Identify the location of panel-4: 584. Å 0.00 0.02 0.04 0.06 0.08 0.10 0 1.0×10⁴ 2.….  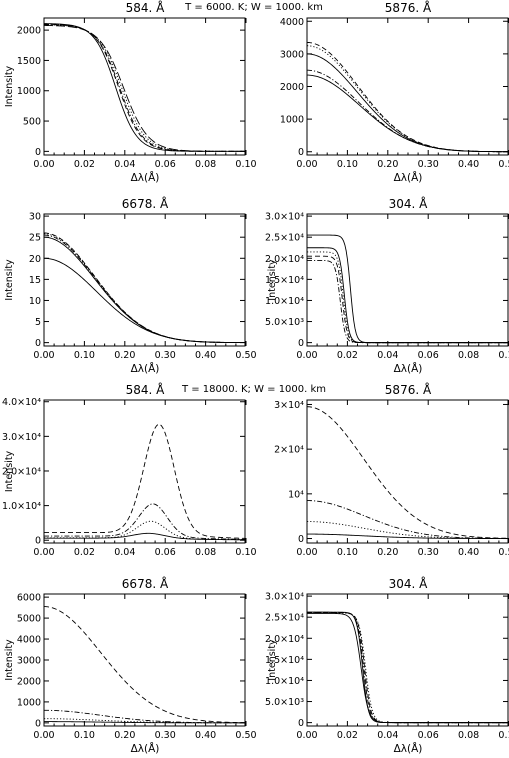
(129, 470).